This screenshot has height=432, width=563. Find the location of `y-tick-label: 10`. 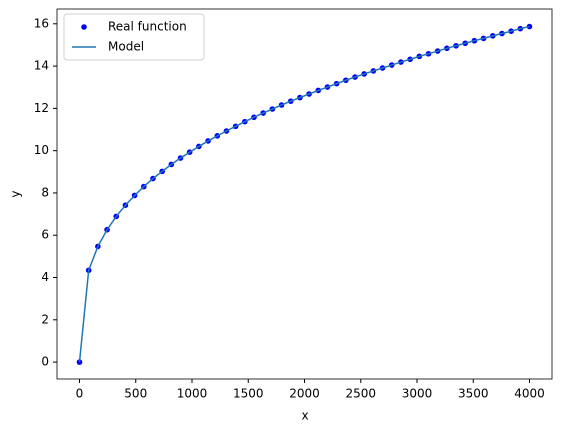

y-tick-label: 10 is located at coordinates (41, 150).